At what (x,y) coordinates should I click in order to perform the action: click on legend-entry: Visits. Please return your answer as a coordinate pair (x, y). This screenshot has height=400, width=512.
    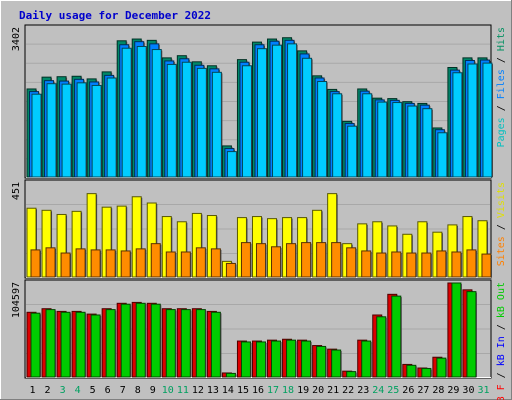
    Looking at the image, I should click on (501, 200).